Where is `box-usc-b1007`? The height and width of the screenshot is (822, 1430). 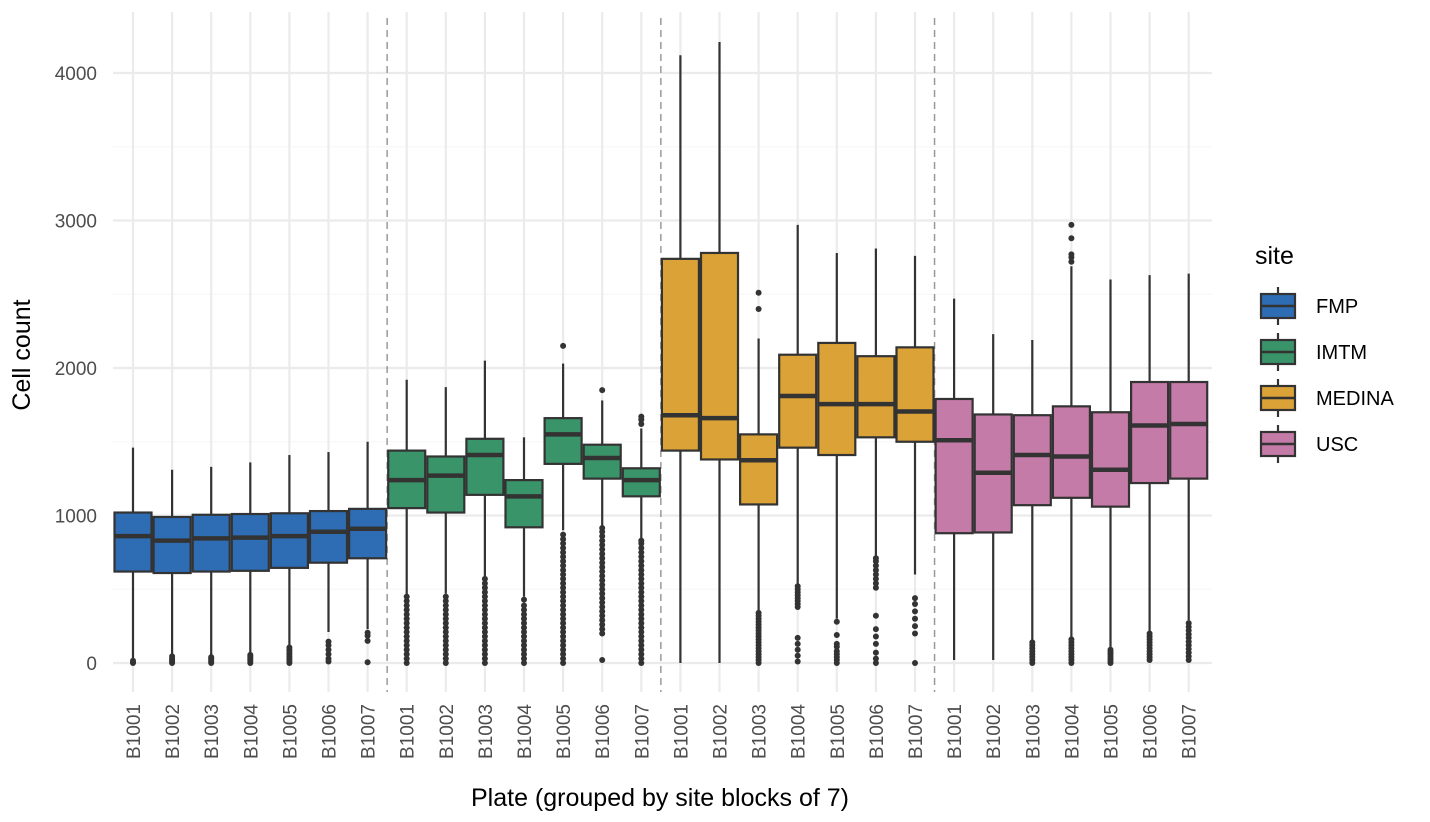 box-usc-b1007 is located at coordinates (1189, 468).